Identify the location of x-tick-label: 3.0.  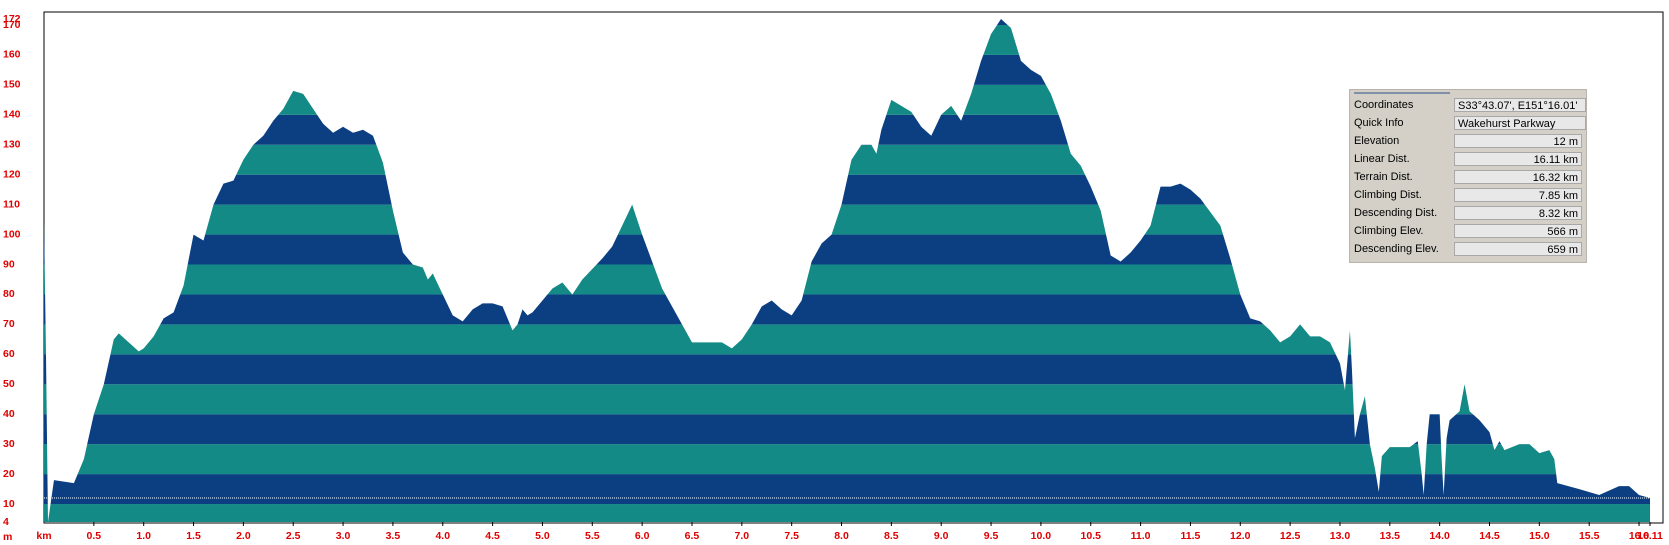
(343, 536).